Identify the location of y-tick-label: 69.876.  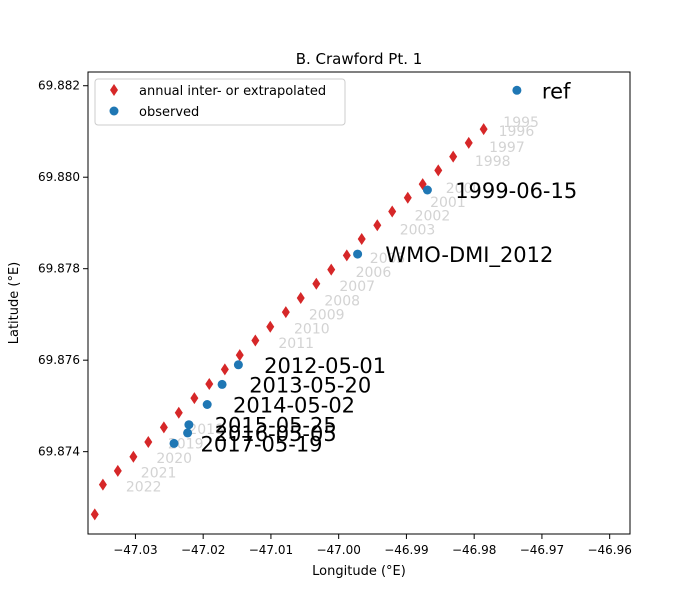
(59, 360).